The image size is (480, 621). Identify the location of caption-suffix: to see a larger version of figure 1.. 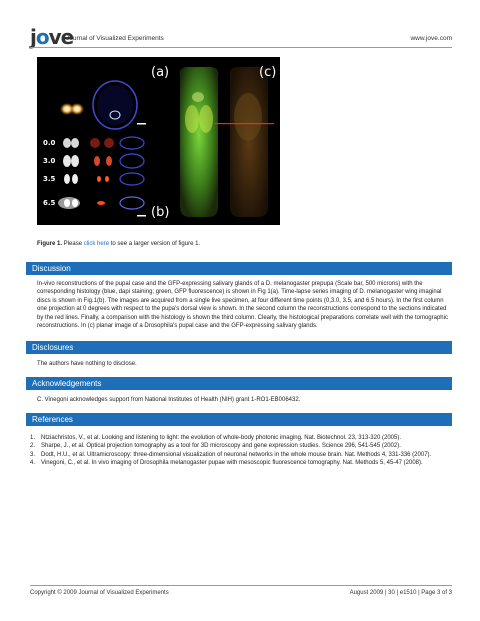
(155, 244).